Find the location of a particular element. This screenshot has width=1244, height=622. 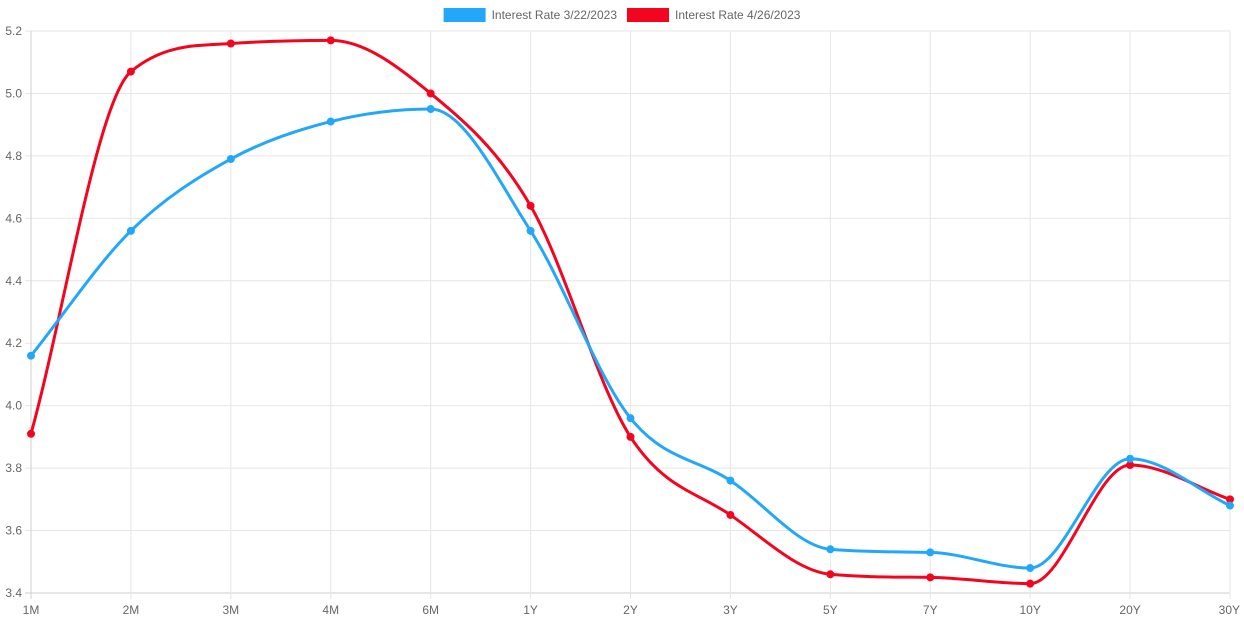

x-tick-label: 30Y is located at coordinates (1229, 610).